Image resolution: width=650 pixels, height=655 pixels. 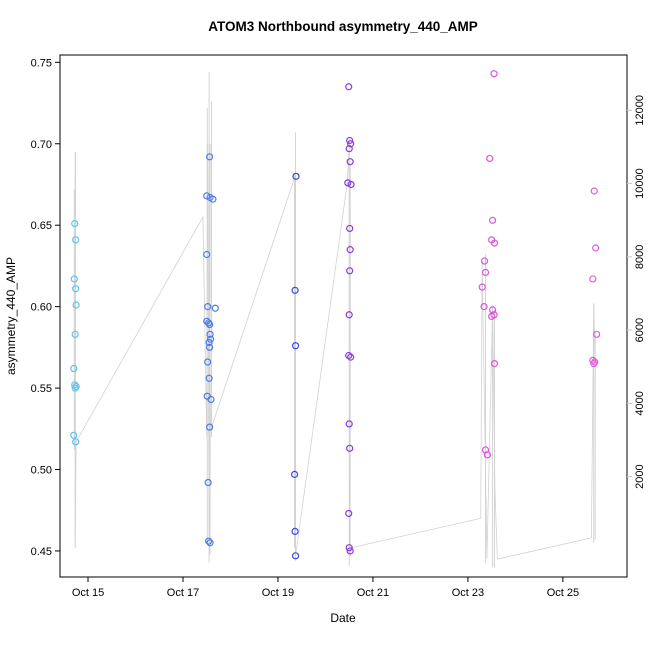 What do you see at coordinates (41, 226) in the screenshot?
I see `y-tick-label: 0.65` at bounding box center [41, 226].